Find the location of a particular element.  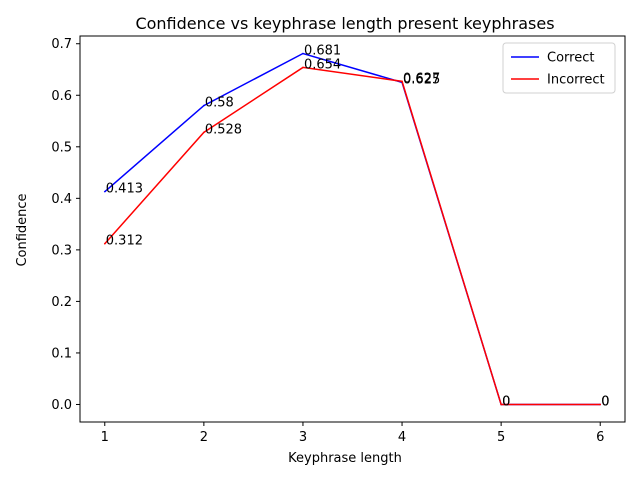

data-label-incorrect: 0.528 is located at coordinates (223, 129).